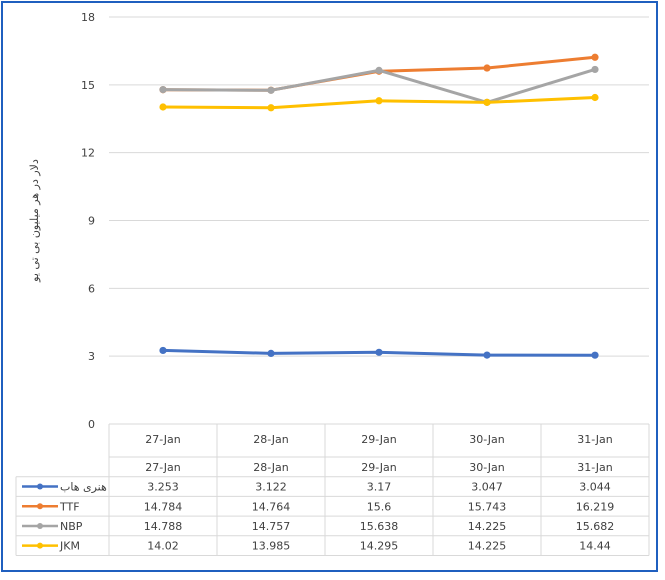 This screenshot has width=665, height=580. I want to click on legend-series-name: هنری هاب, so click(83, 487).